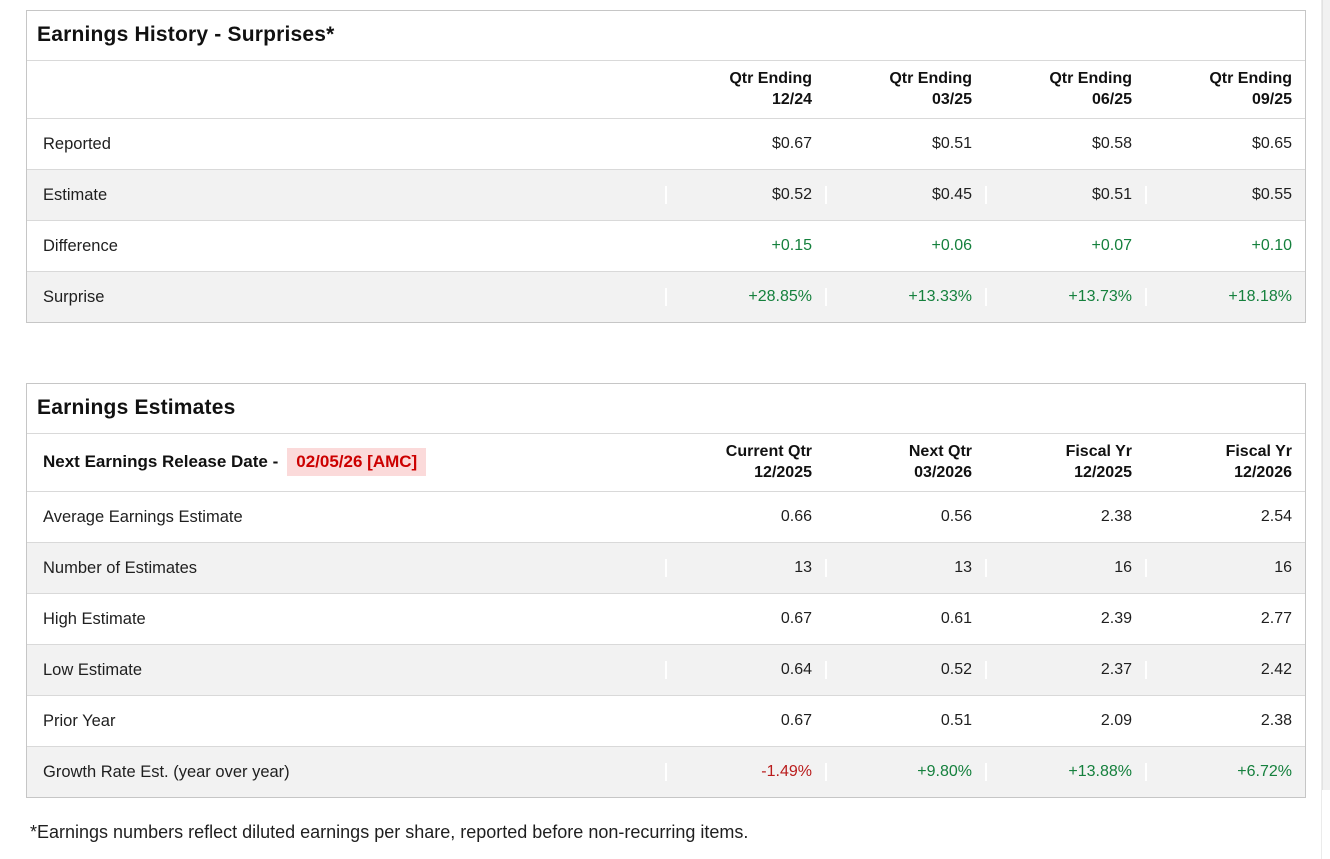  Describe the element at coordinates (1225, 246) in the screenshot. I see `cell-value-positive: +0.10` at that location.